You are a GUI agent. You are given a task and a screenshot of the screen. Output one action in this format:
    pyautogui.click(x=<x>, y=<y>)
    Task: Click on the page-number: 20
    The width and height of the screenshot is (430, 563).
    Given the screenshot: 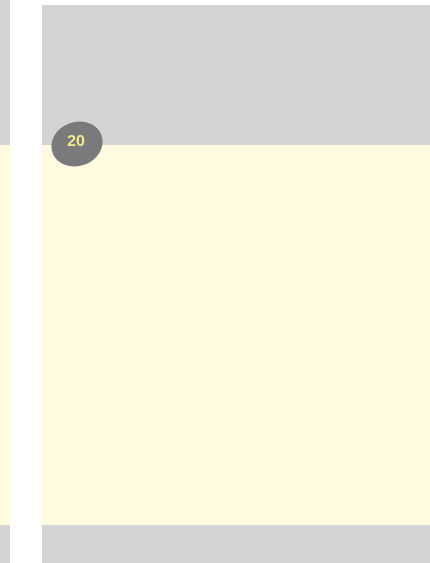 What is the action you would take?
    pyautogui.click(x=76, y=141)
    